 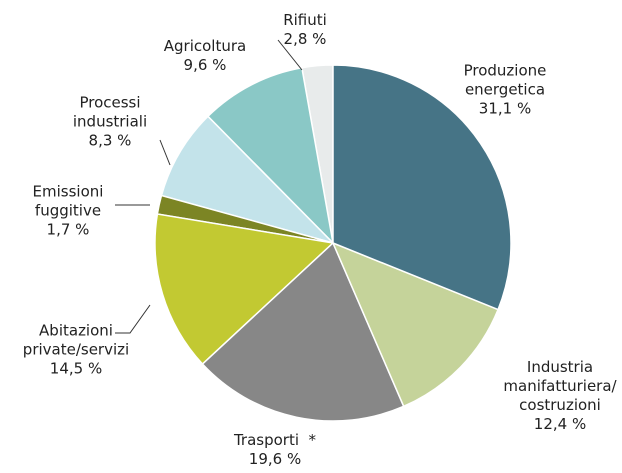 I want to click on slice-label: Processi industriali 8,3 %, so click(x=110, y=122).